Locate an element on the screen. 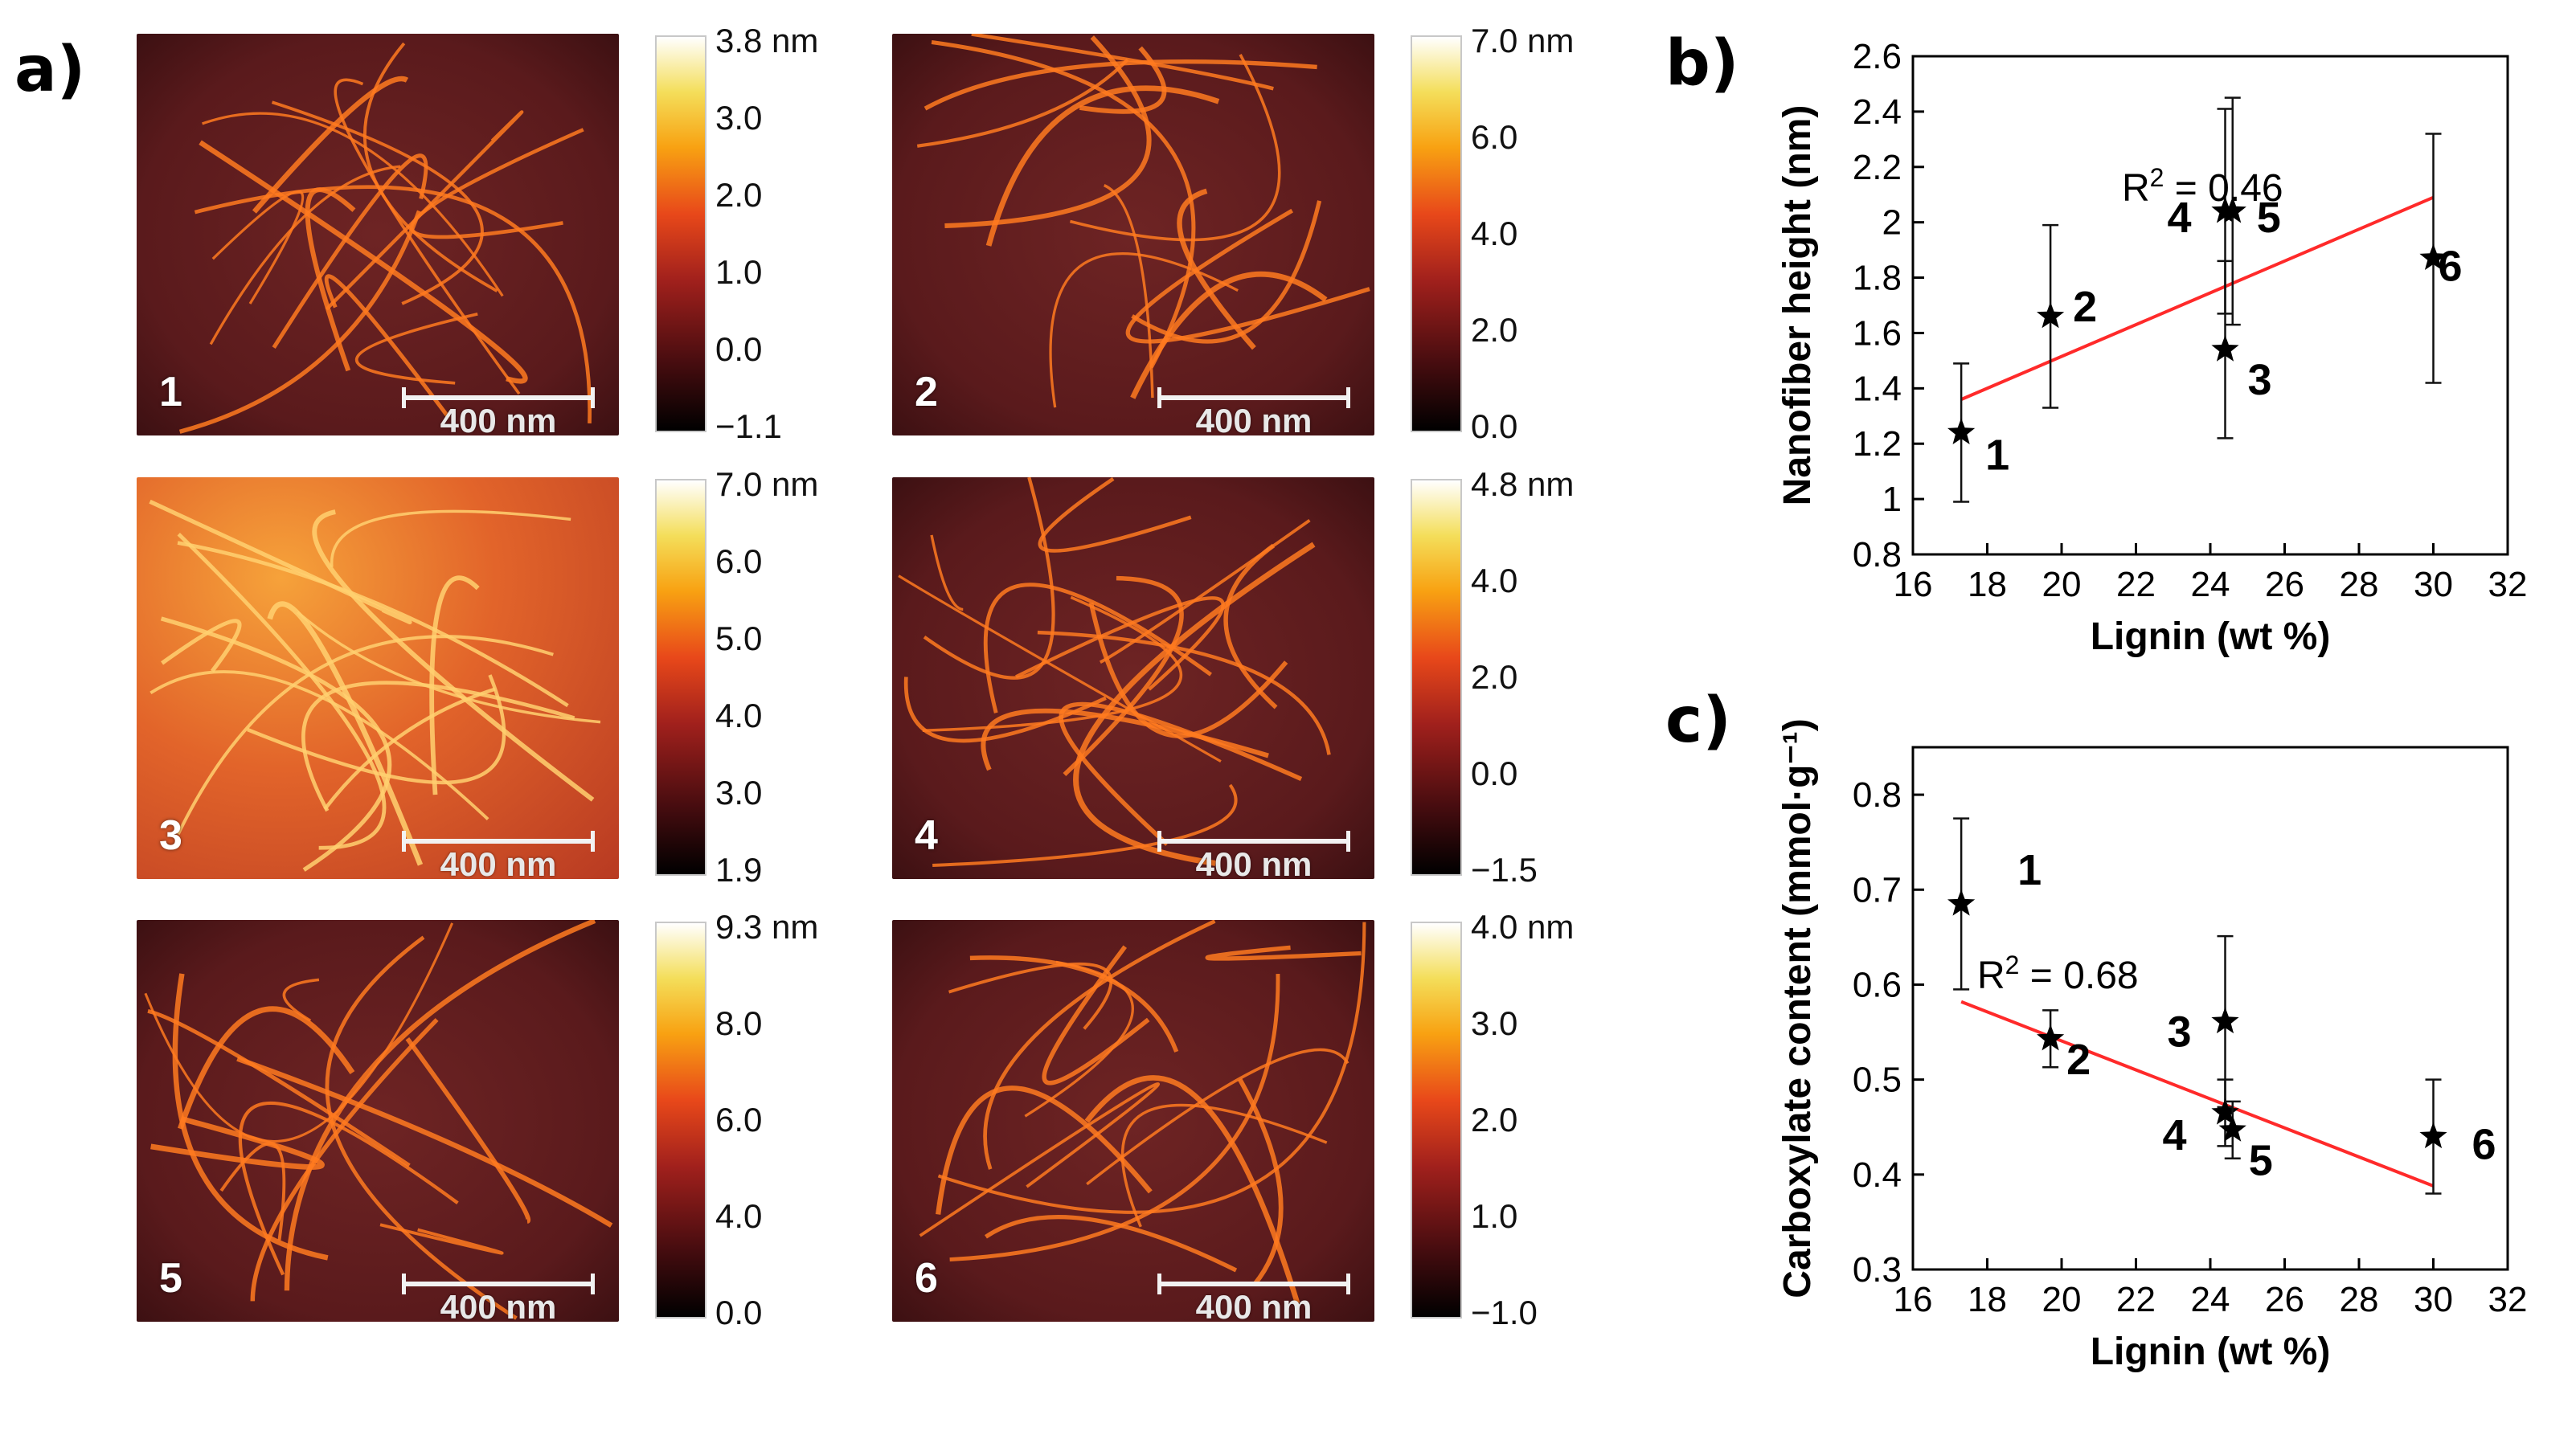  y-tick-label: 2.4 is located at coordinates (1877, 112).